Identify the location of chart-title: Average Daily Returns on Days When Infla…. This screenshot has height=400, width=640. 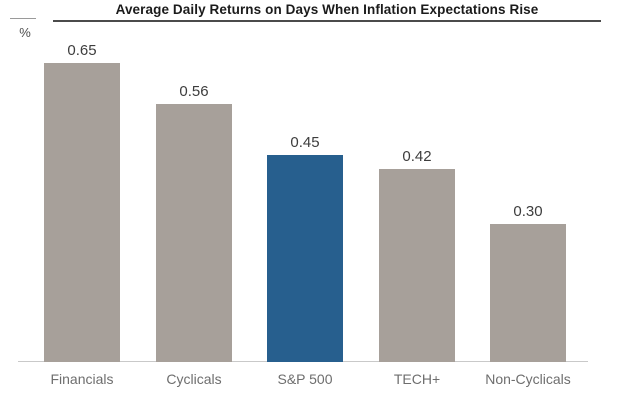
(327, 9).